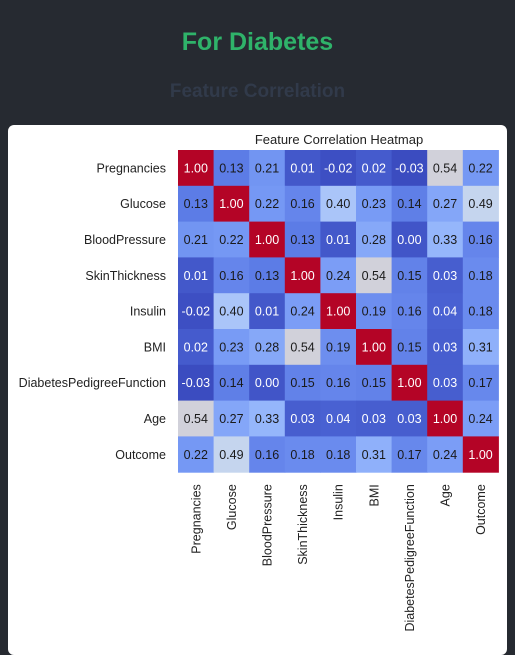 This screenshot has width=515, height=655. Describe the element at coordinates (445, 312) in the screenshot. I see `heatmap-cell-value: 0.04` at that location.